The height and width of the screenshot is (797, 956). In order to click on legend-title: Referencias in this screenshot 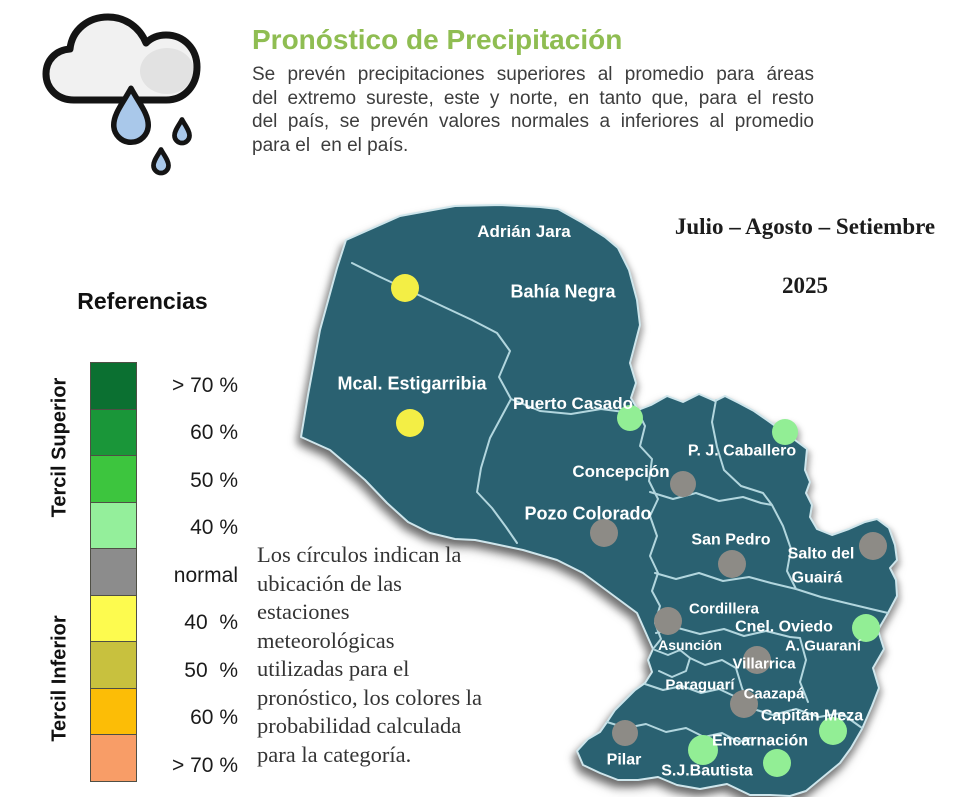, I will do `click(142, 301)`.